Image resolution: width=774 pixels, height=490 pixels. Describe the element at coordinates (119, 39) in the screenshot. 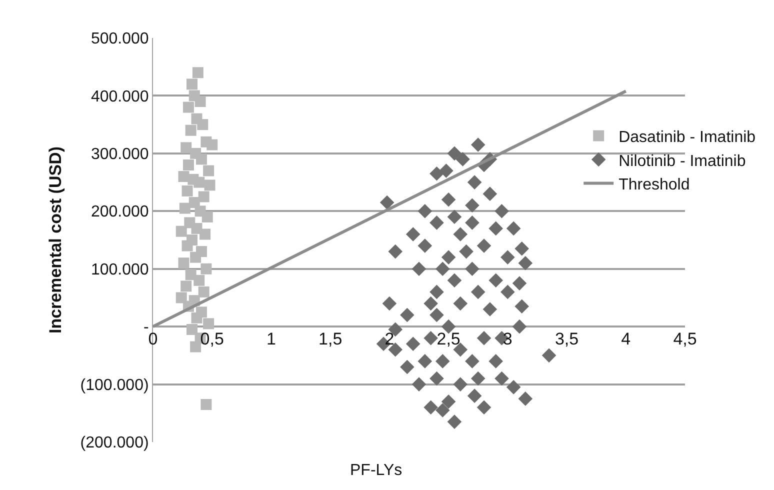

I see `y-tick-label: 500.000` at that location.